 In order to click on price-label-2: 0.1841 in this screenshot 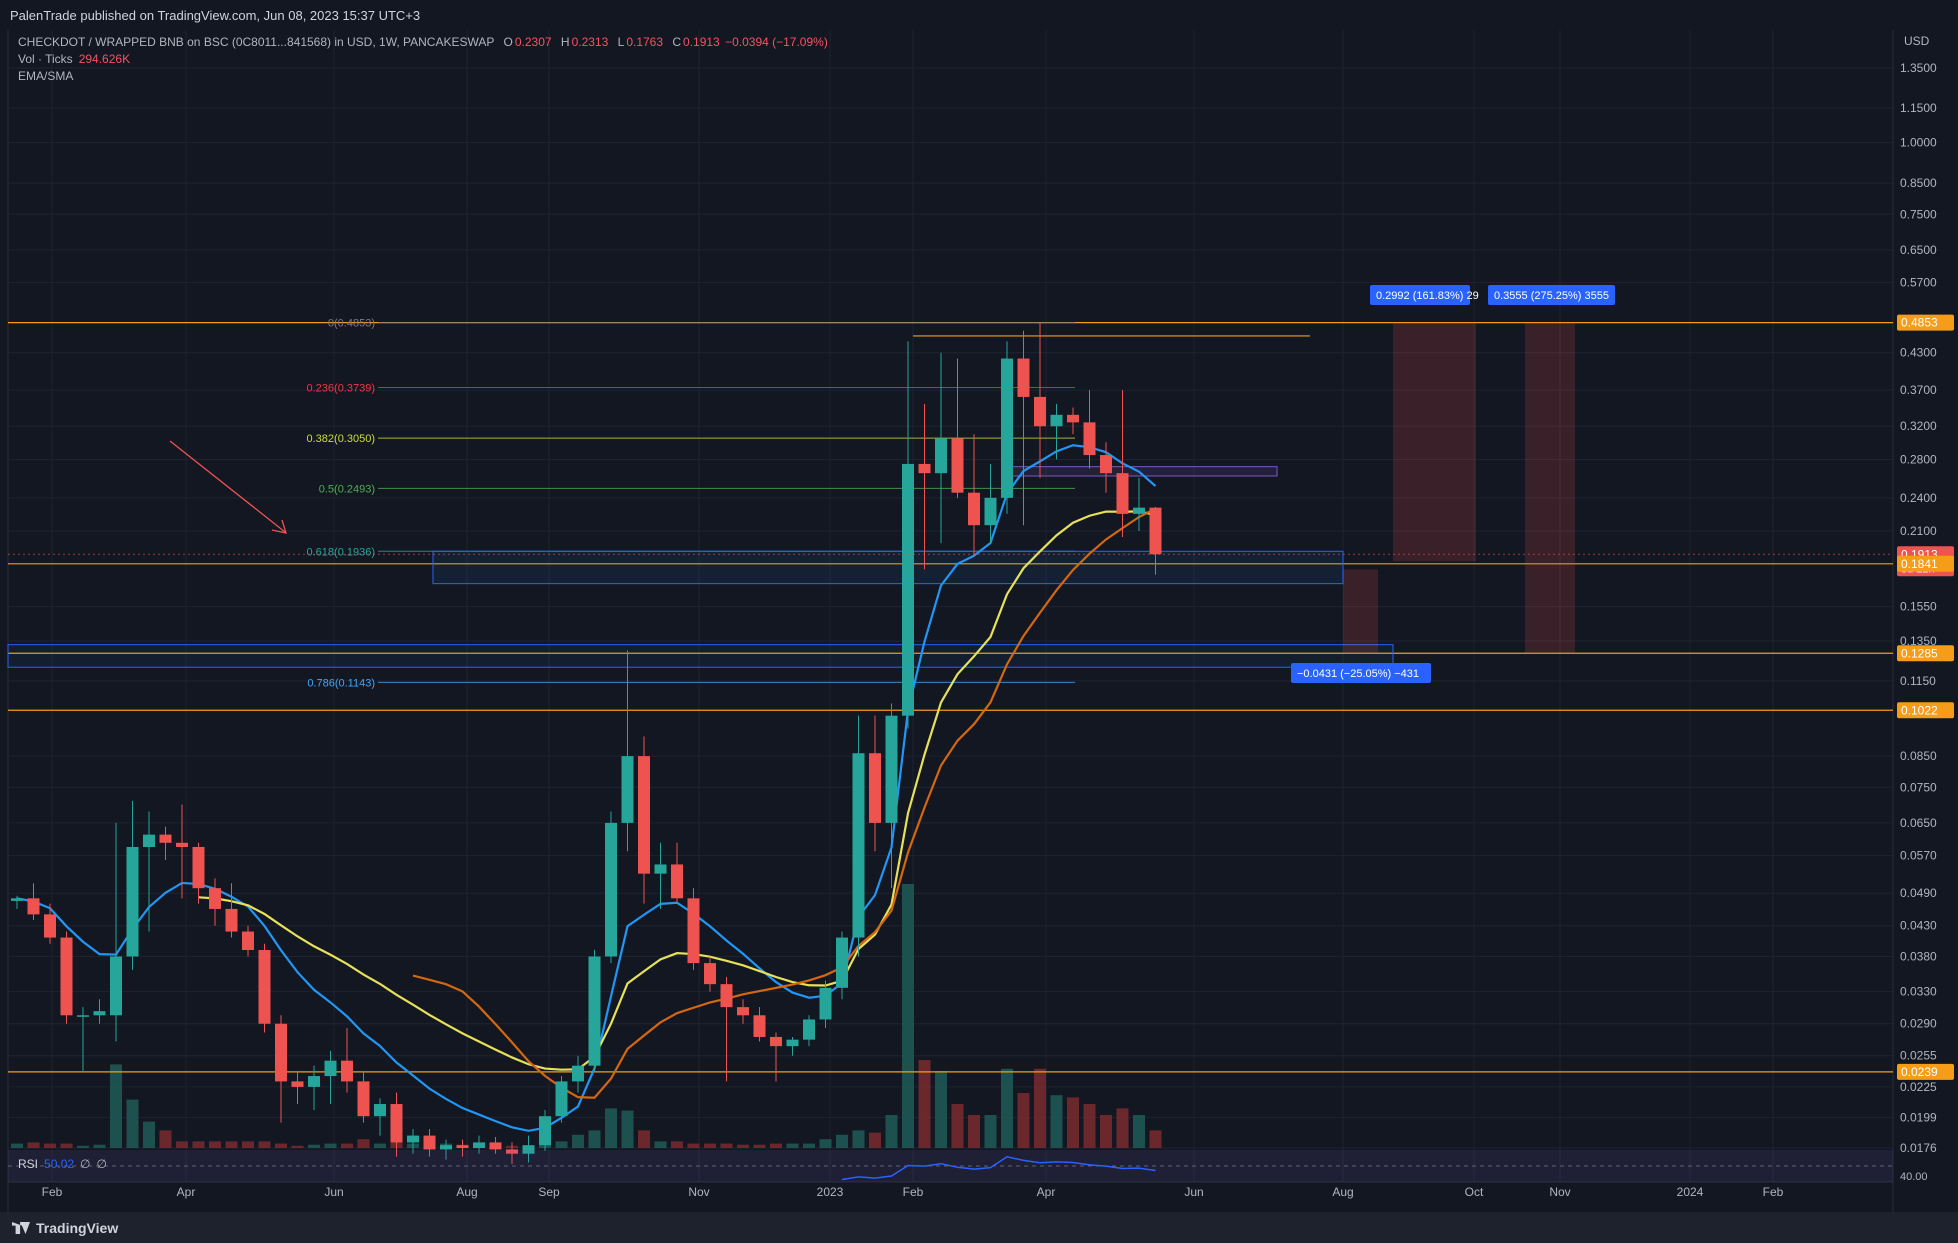, I will do `click(1919, 564)`.